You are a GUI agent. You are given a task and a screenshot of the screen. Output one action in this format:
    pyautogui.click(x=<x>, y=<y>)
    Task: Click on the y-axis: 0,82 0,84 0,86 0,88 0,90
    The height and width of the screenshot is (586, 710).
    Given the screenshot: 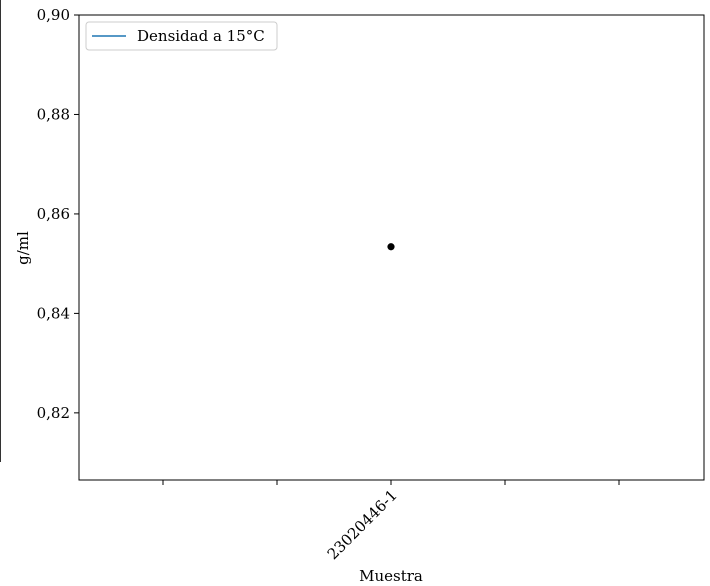 What is the action you would take?
    pyautogui.click(x=58, y=214)
    